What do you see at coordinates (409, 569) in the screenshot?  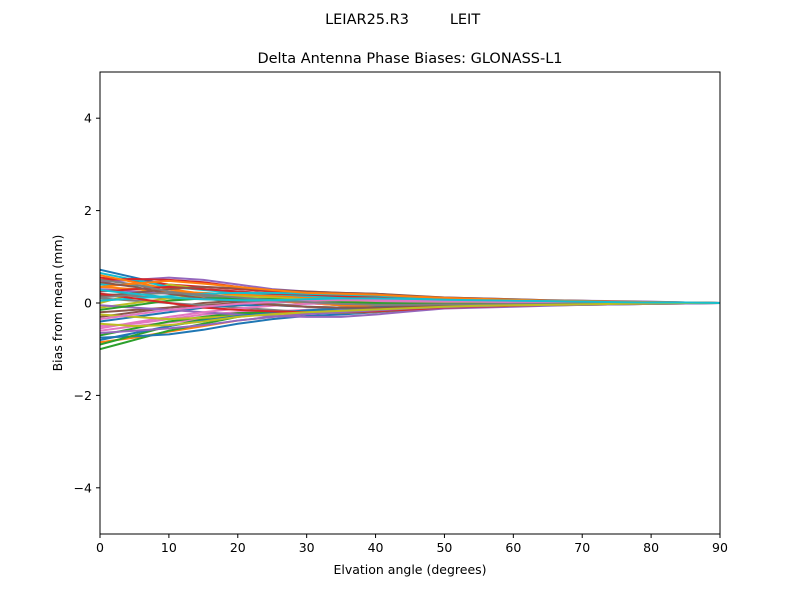 I see `x-axis-label: Elvation angle (degrees)` at bounding box center [409, 569].